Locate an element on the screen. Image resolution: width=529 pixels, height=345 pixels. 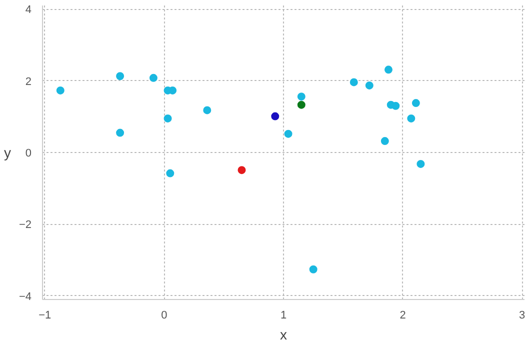
y-tick-label: −2 is located at coordinates (25, 225).